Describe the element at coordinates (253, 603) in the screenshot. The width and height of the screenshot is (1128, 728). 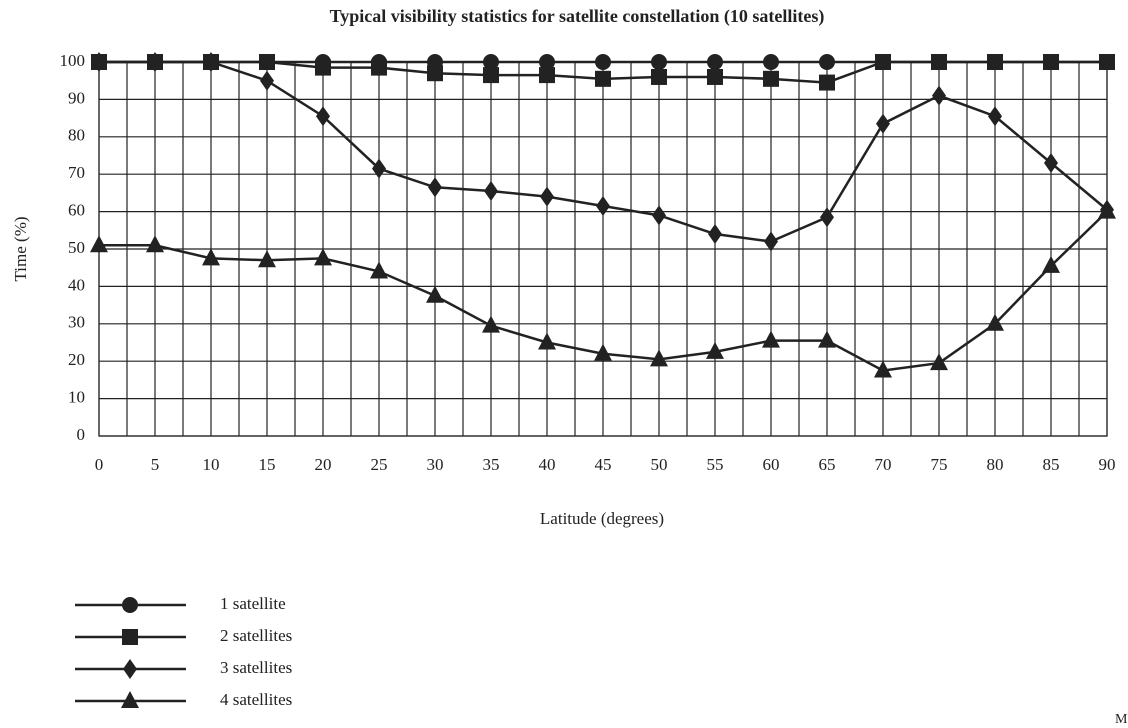
I see `legend-label: 1 satellite` at that location.